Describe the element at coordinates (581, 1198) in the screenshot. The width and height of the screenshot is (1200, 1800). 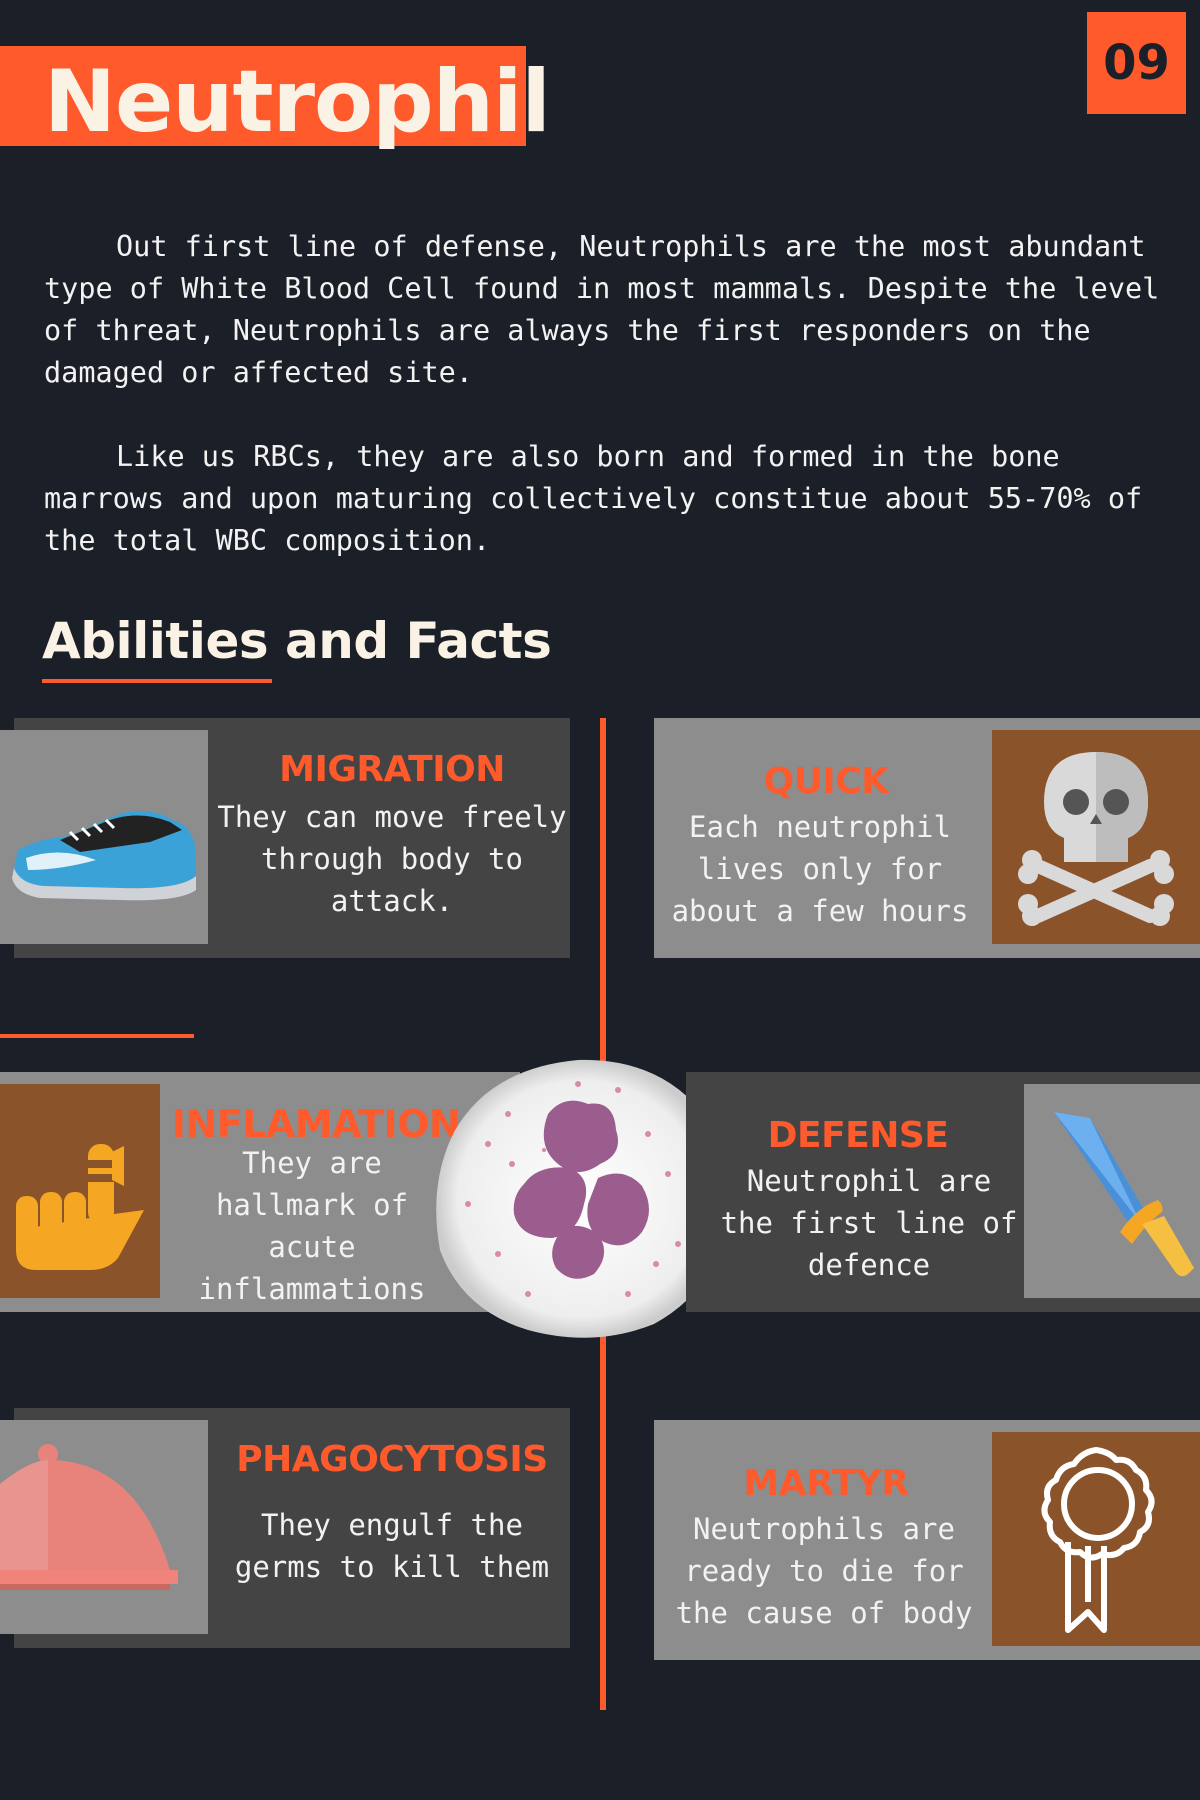
I see `neutrophil-cell-image` at that location.